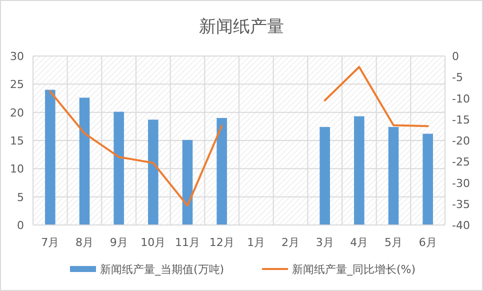  Describe the element at coordinates (17, 169) in the screenshot. I see `y-tick-label: 10` at that location.